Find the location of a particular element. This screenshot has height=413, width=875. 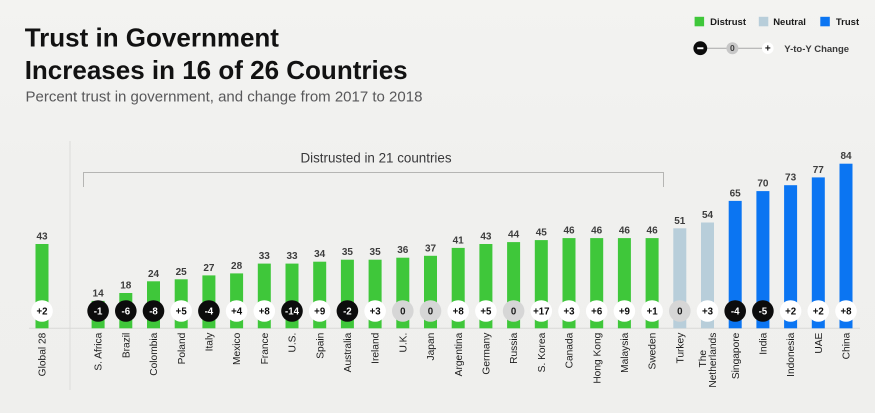

svg-text: Argentina is located at coordinates (459, 354).